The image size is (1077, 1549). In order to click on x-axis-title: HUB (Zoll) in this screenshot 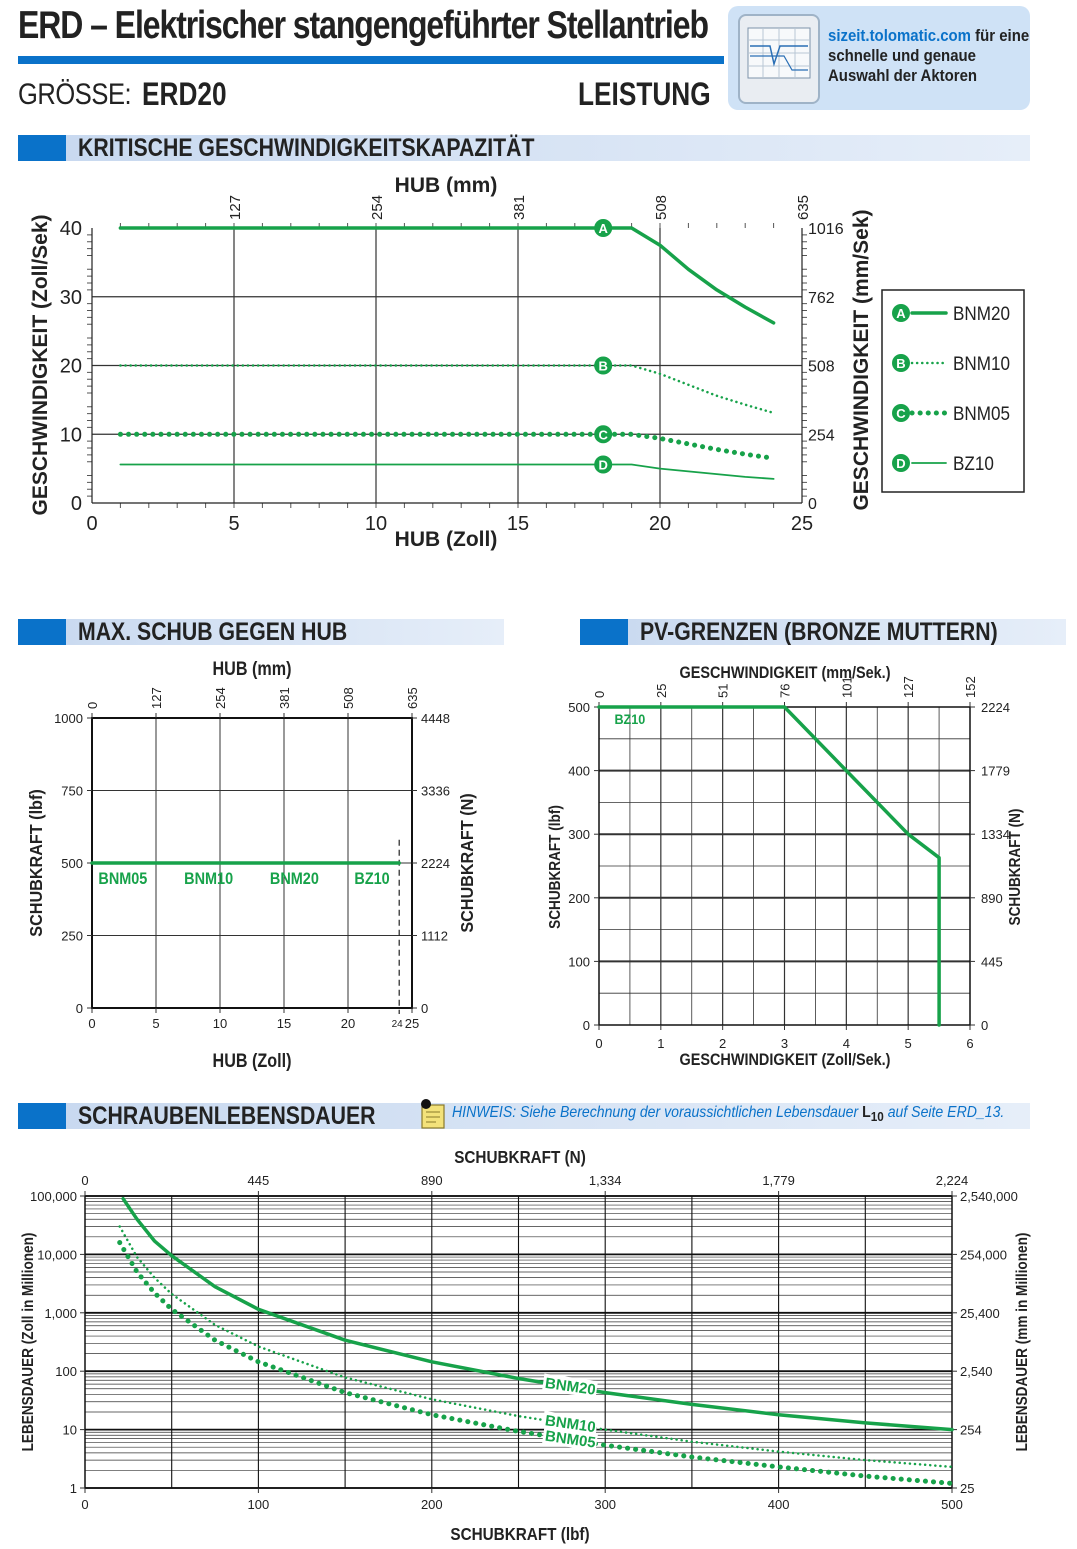, I will do `click(446, 539)`.